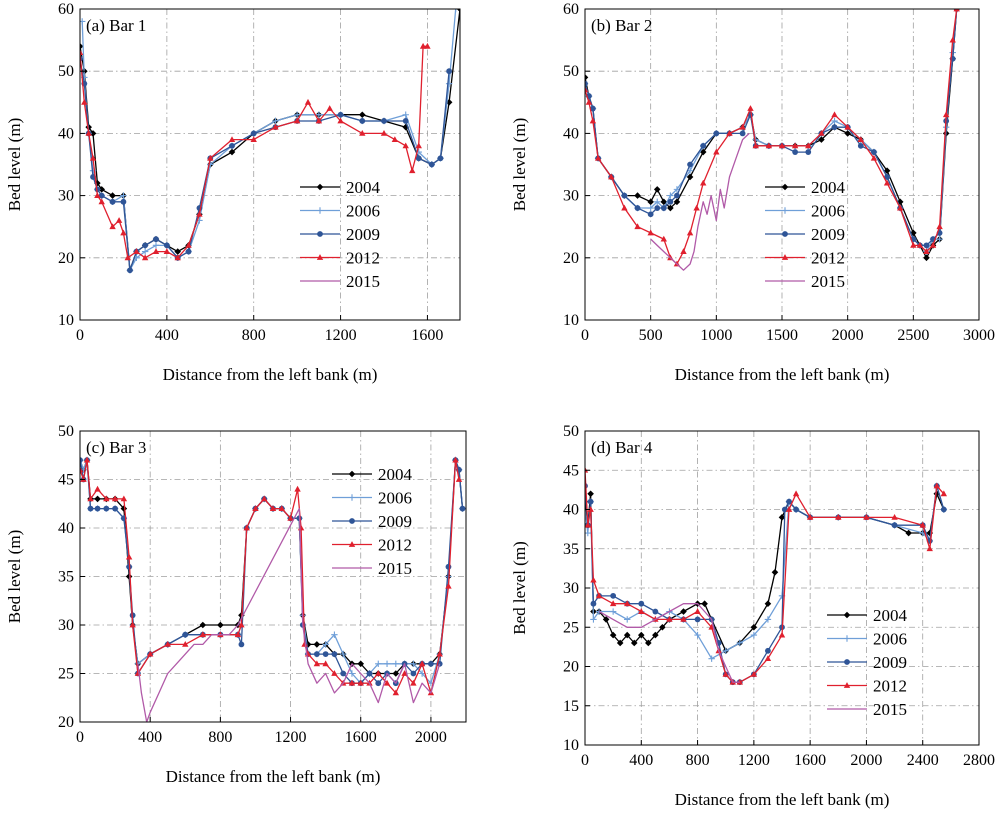 The width and height of the screenshot is (1000, 817). I want to click on legend-item-2015: 2015, so click(372, 568).